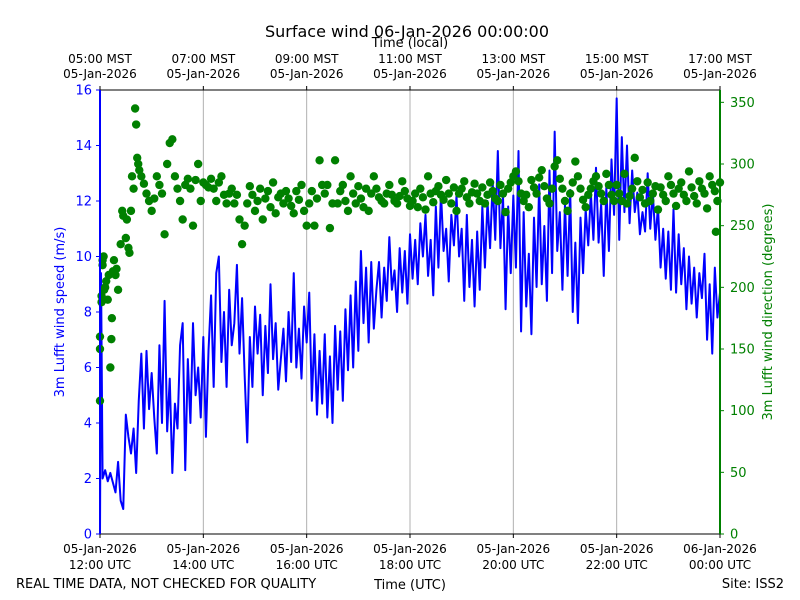 The width and height of the screenshot is (800, 600). What do you see at coordinates (83, 146) in the screenshot?
I see `left-tick-label: 14` at bounding box center [83, 146].